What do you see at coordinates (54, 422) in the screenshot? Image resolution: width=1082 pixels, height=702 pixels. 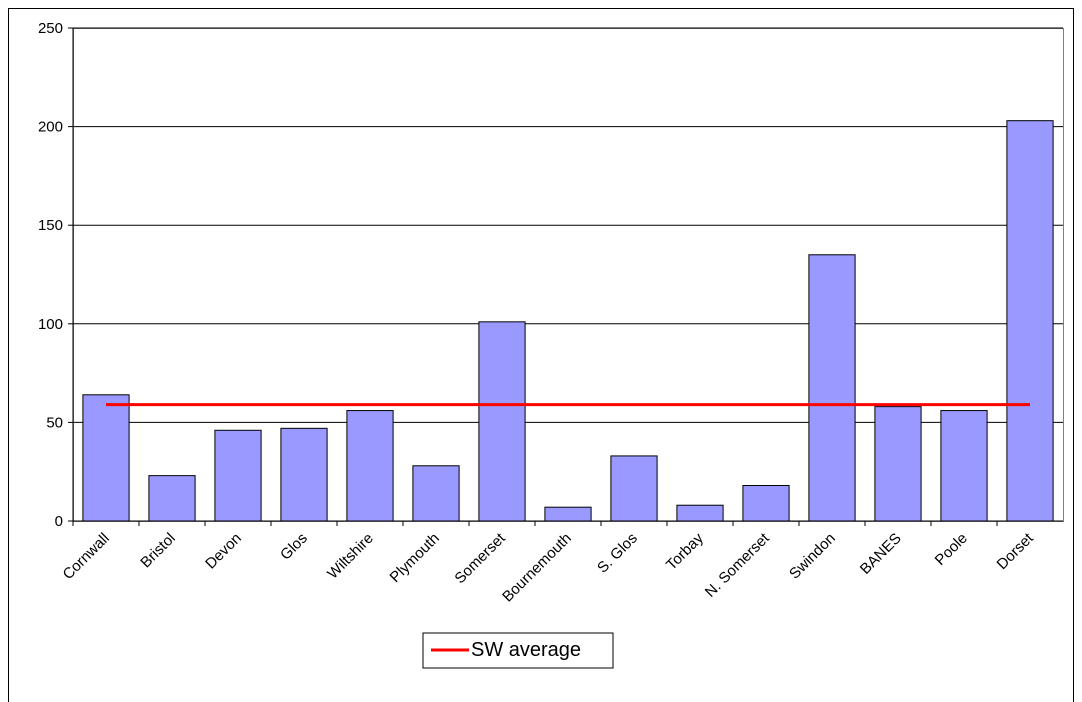 I see `y-tick-label: 50` at bounding box center [54, 422].